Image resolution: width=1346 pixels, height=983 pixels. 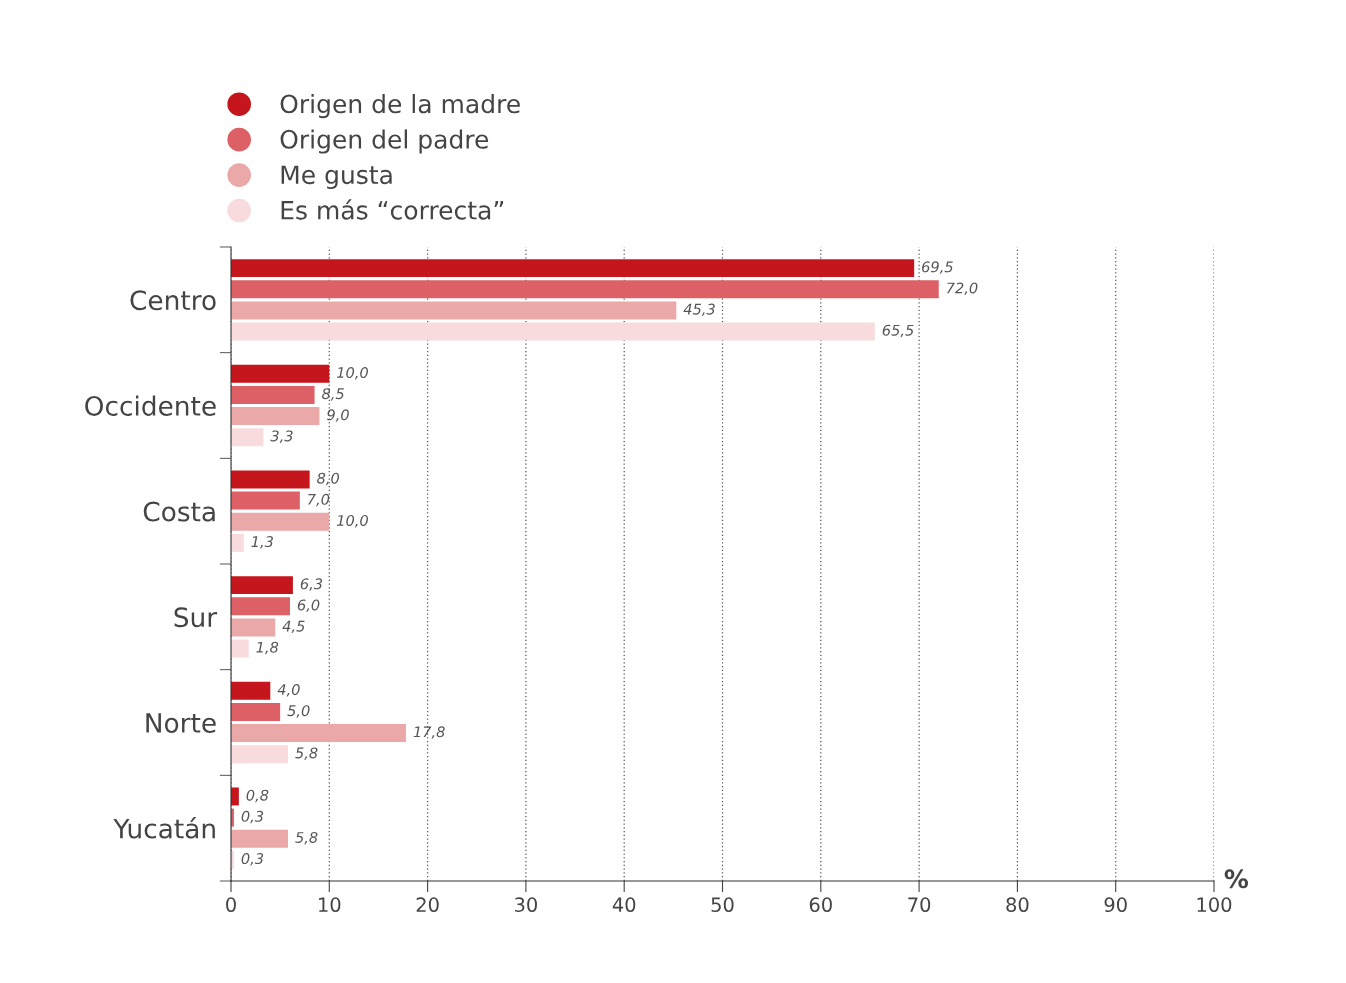 I want to click on y-tick-label: Centro, so click(x=173, y=300).